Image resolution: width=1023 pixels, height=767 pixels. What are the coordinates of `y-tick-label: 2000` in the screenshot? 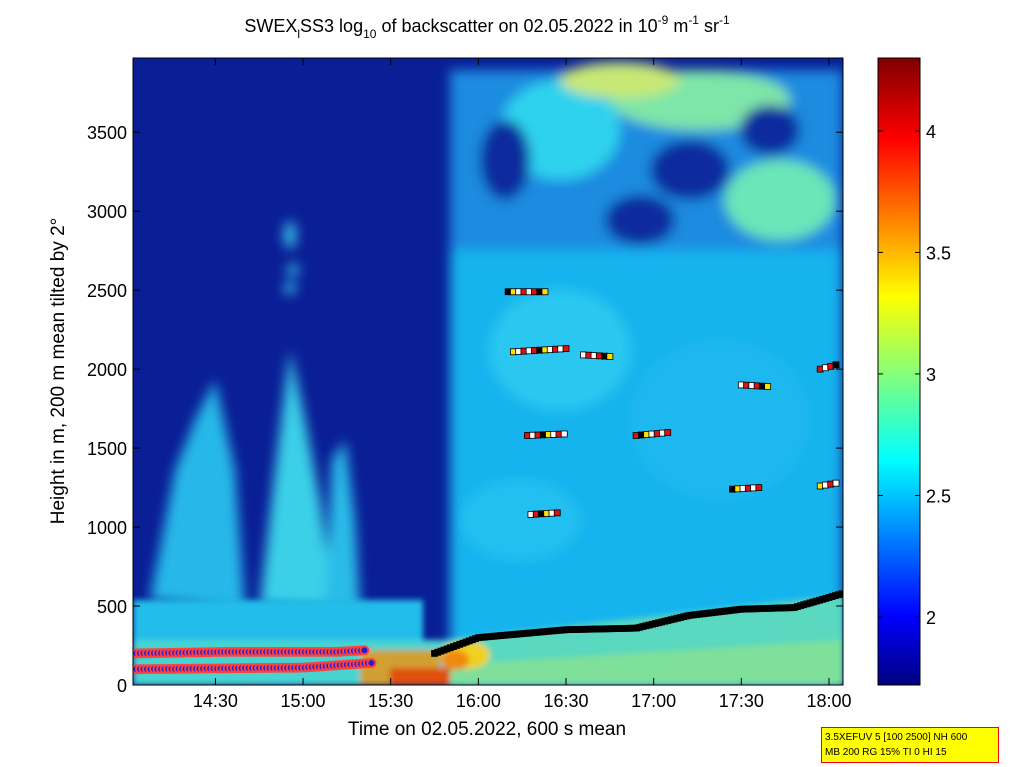 It's located at (107, 370).